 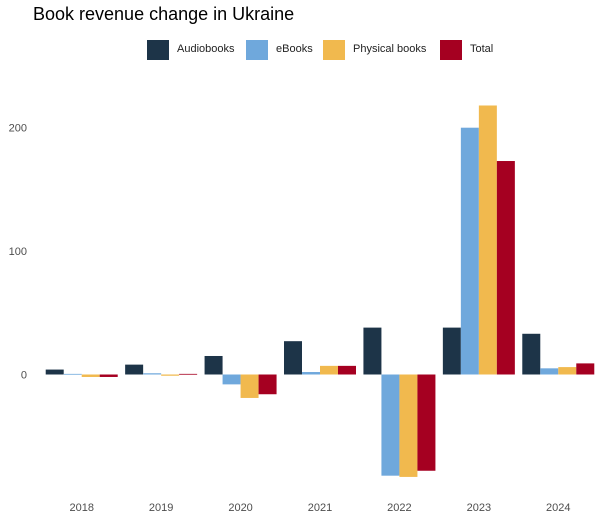 I want to click on x-tick-label: 2020, so click(x=240, y=508).